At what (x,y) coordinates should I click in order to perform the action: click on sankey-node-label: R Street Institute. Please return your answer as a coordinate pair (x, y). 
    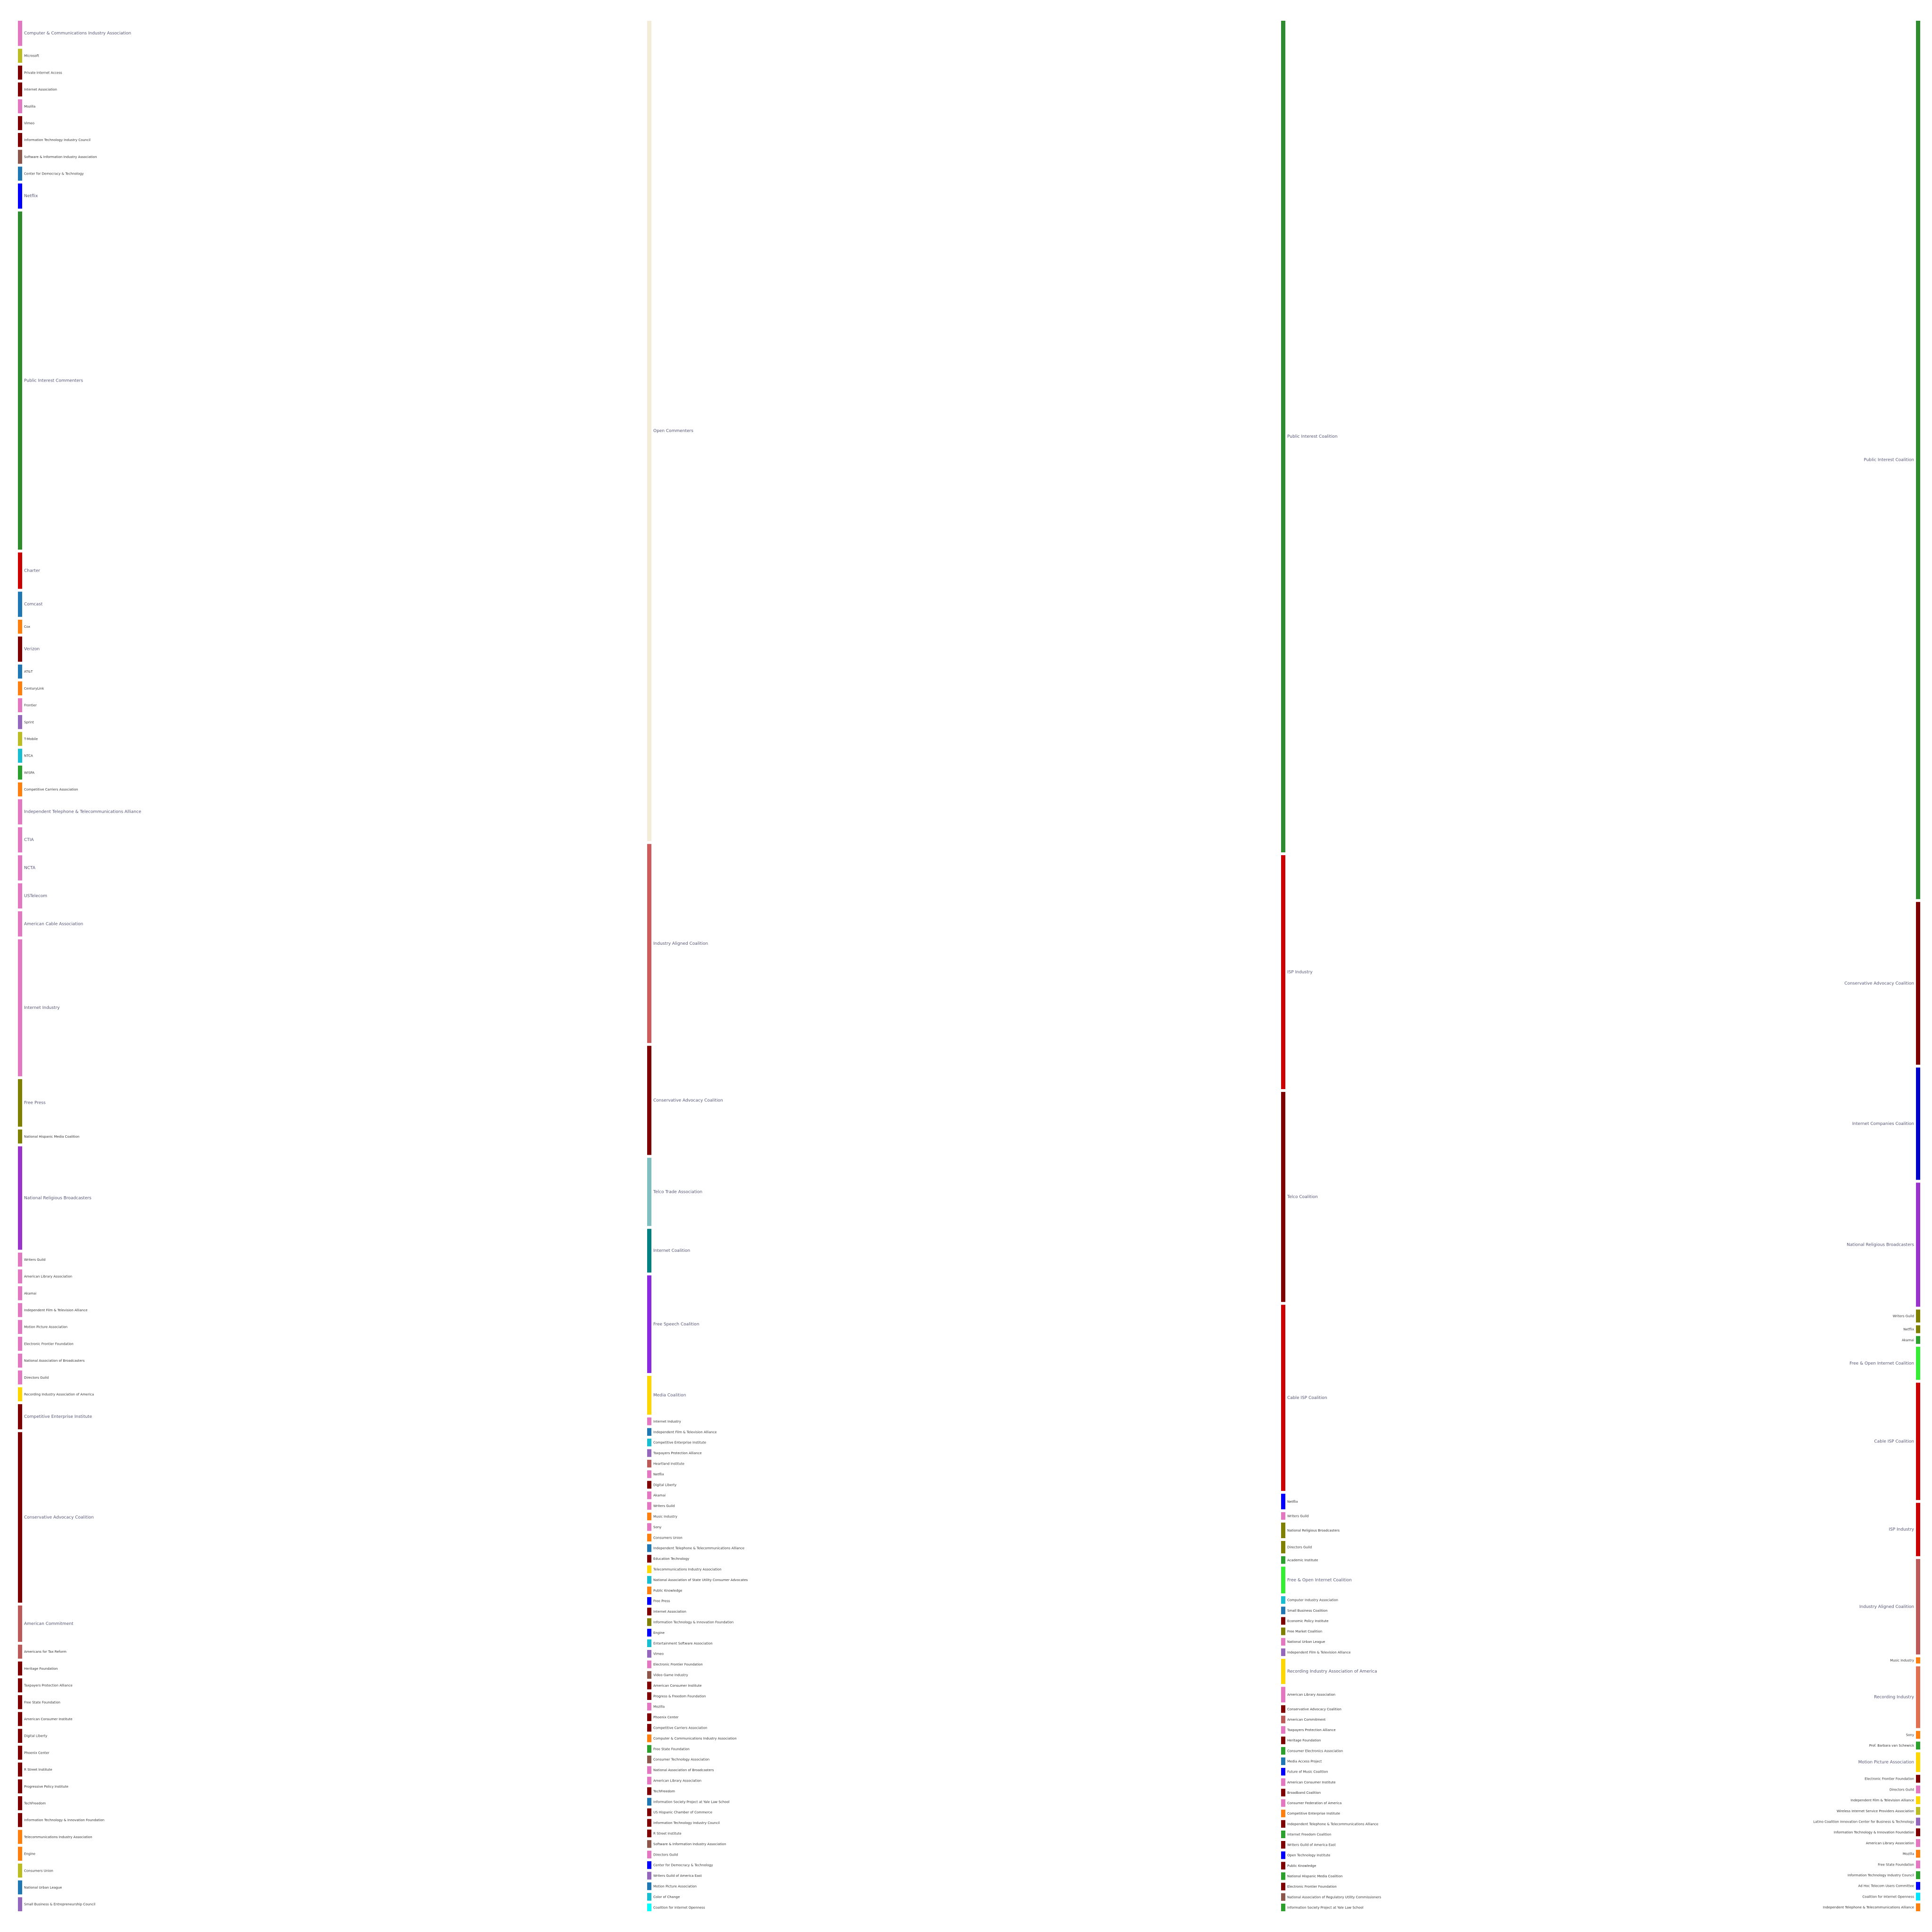
    Looking at the image, I should click on (667, 1834).